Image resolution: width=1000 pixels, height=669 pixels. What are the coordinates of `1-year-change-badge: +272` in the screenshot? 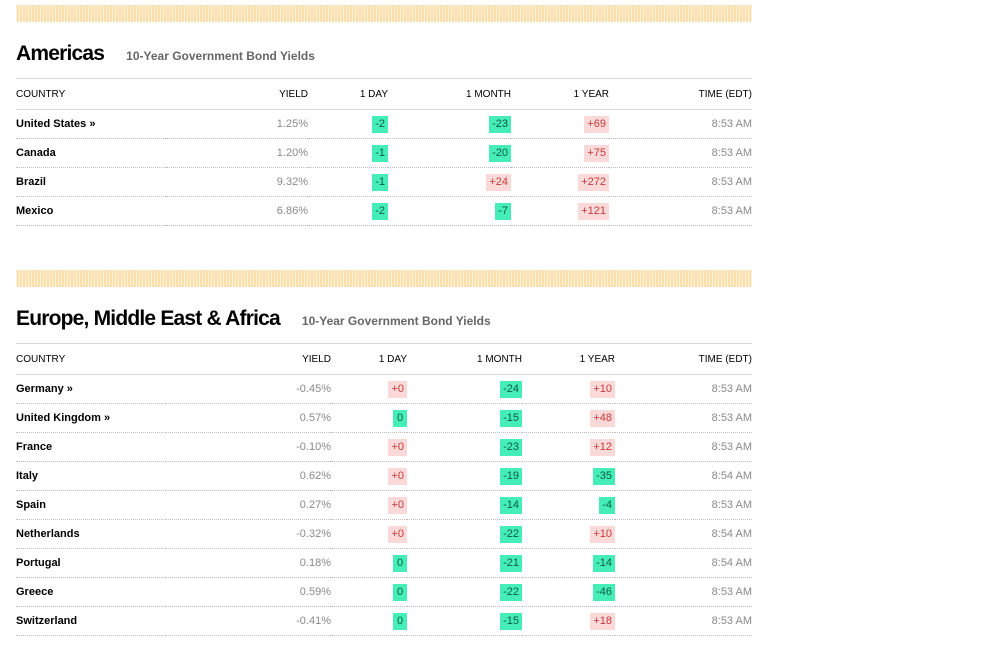 It's located at (593, 182).